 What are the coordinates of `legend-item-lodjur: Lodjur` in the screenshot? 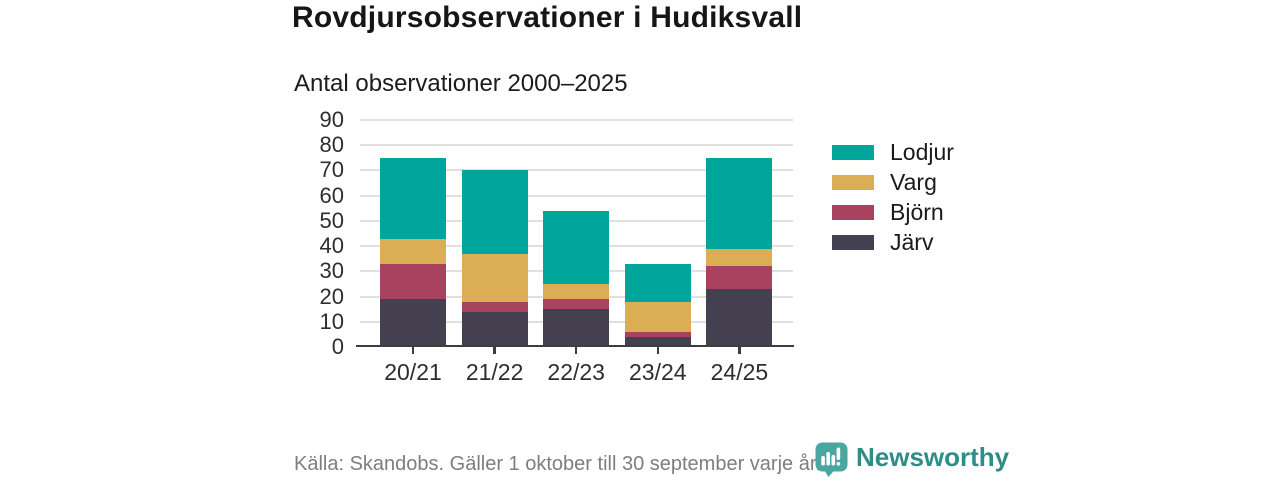 It's located at (893, 151).